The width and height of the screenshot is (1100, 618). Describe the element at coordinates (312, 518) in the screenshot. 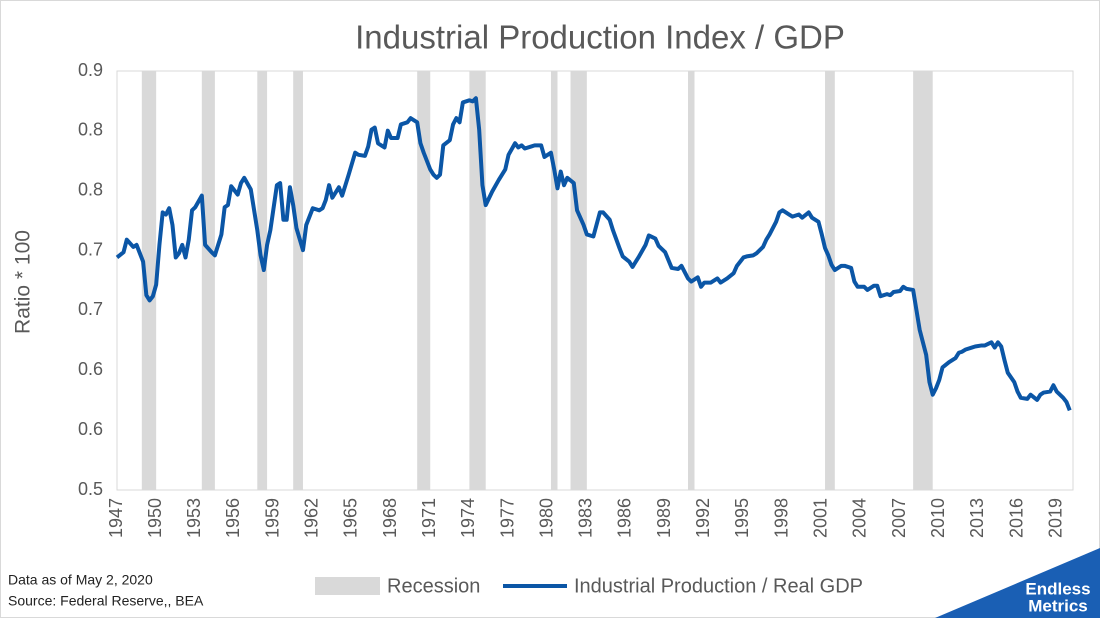

I see `x-tick-label: 1962` at that location.